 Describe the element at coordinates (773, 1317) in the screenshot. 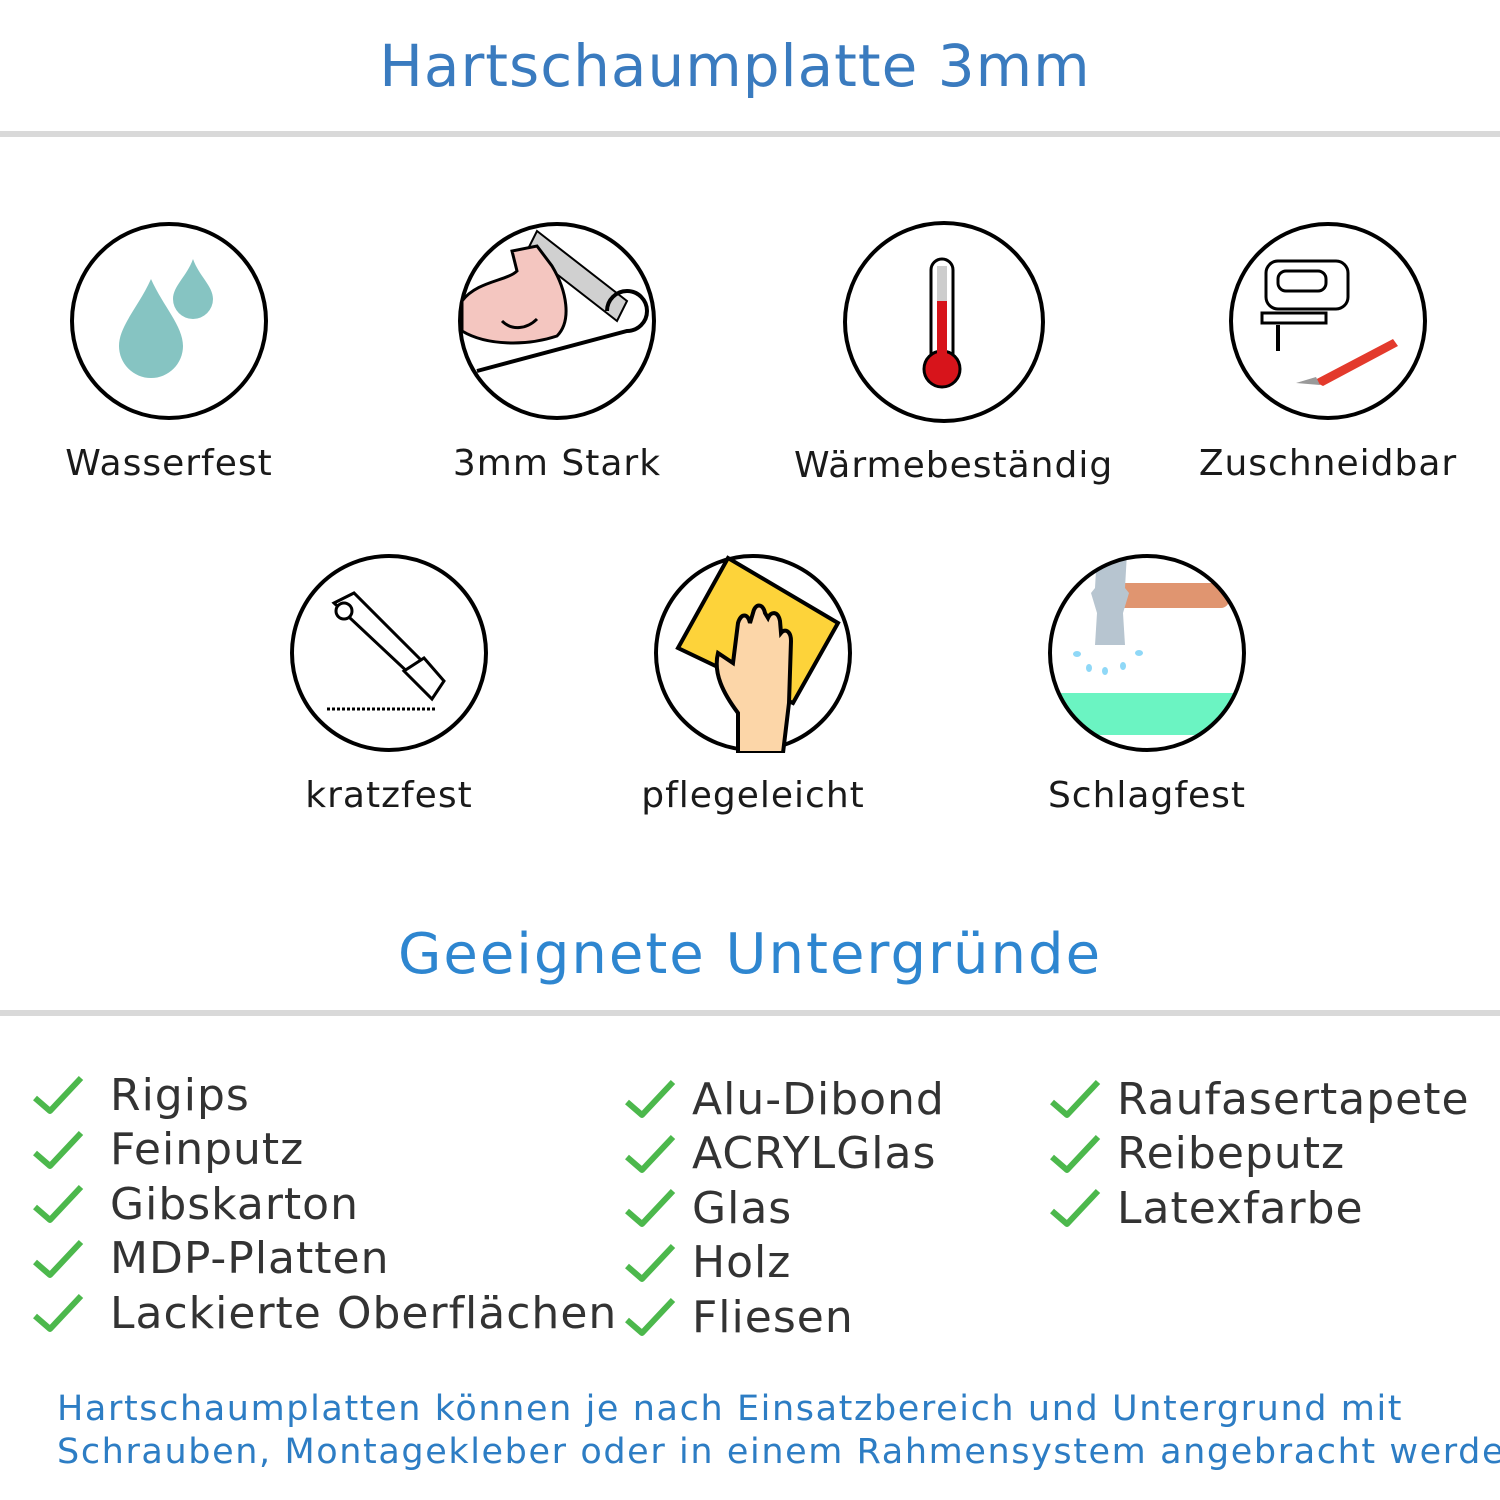

I see `item-label: Fliesen` at that location.